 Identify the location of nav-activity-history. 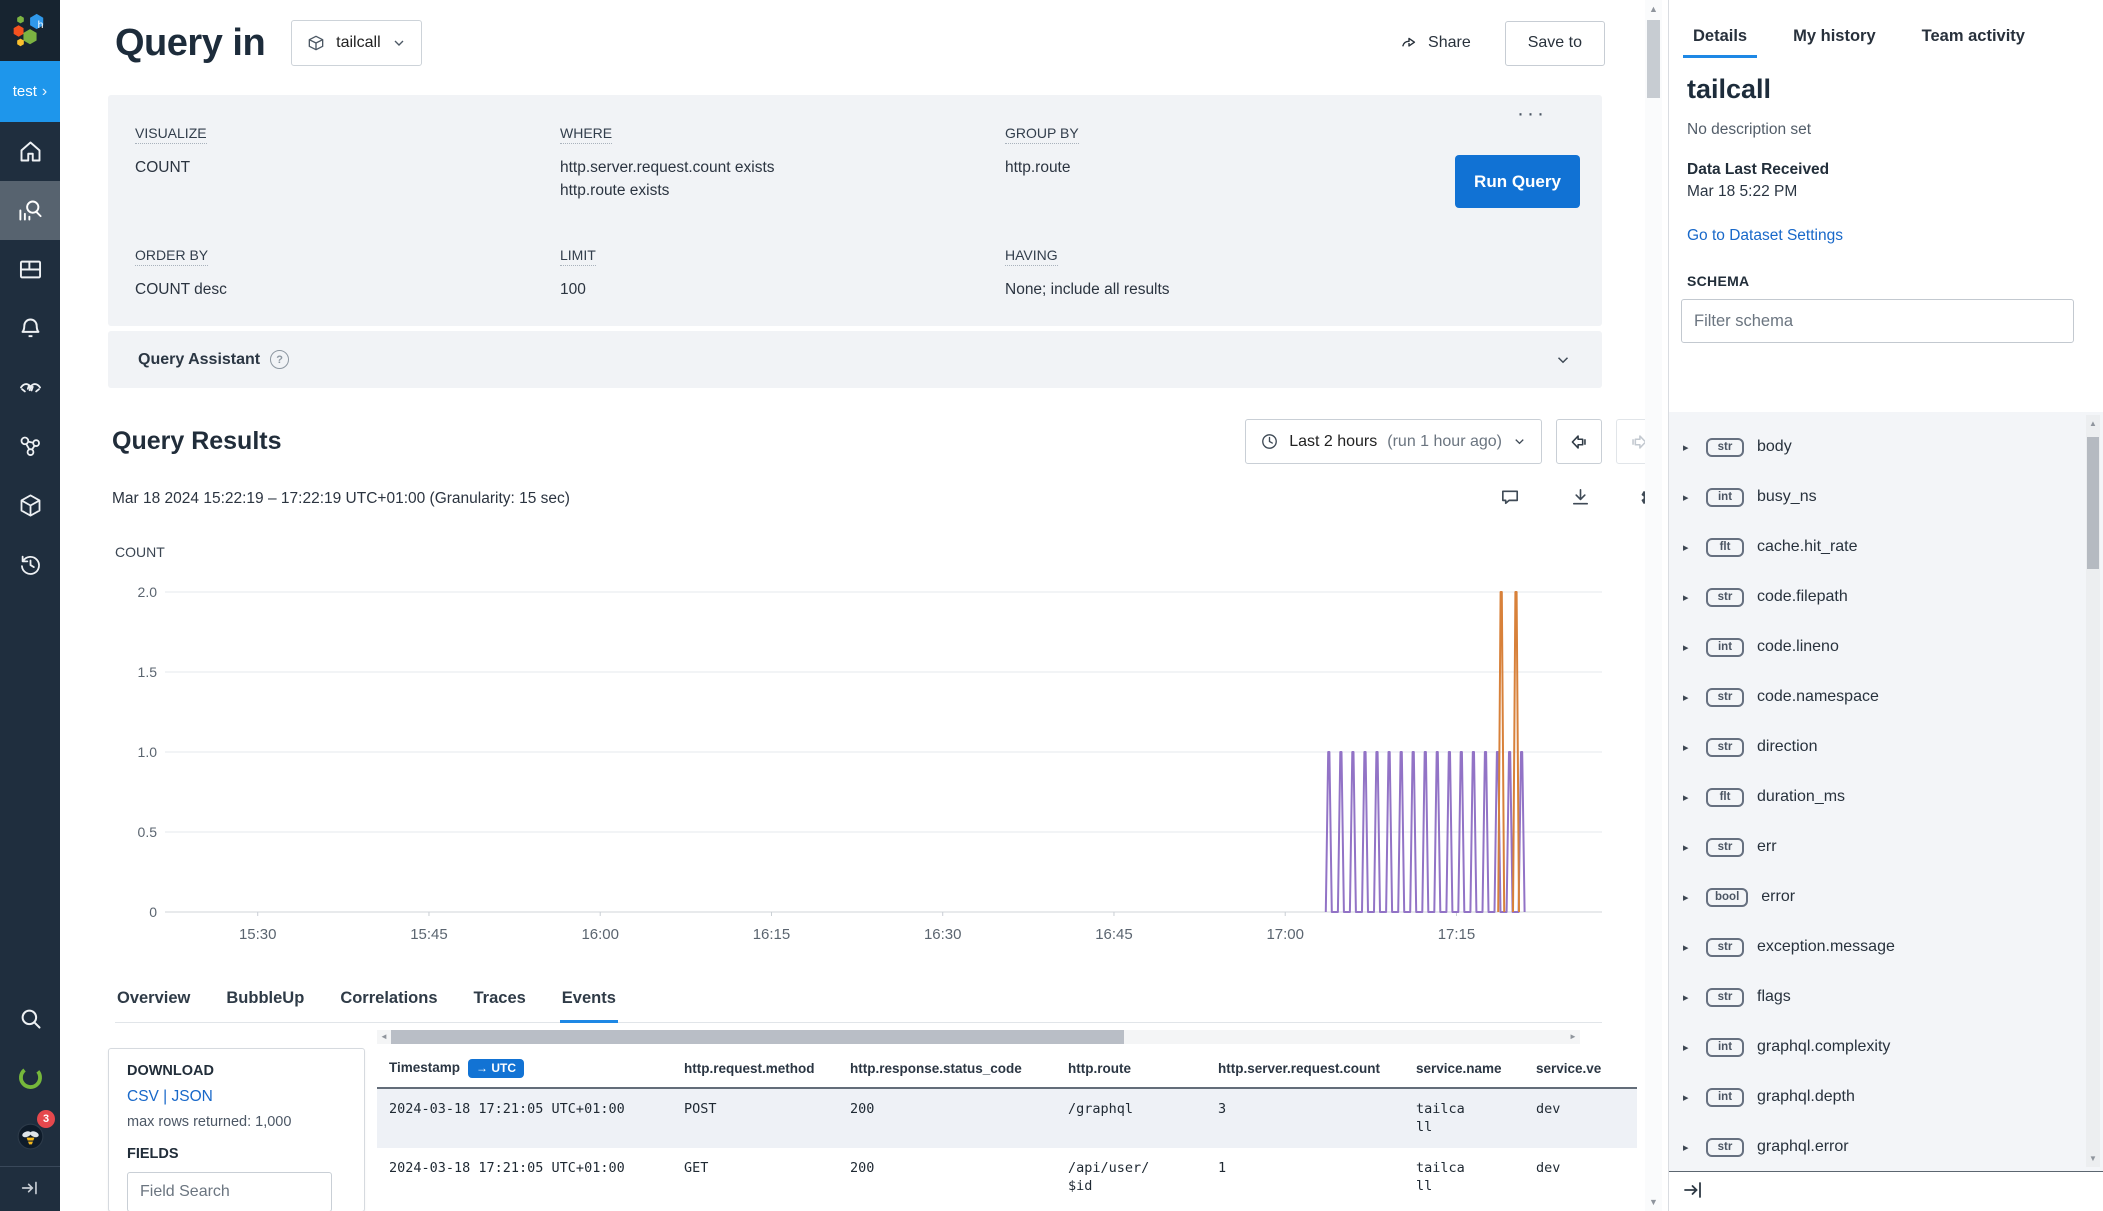
(30, 564).